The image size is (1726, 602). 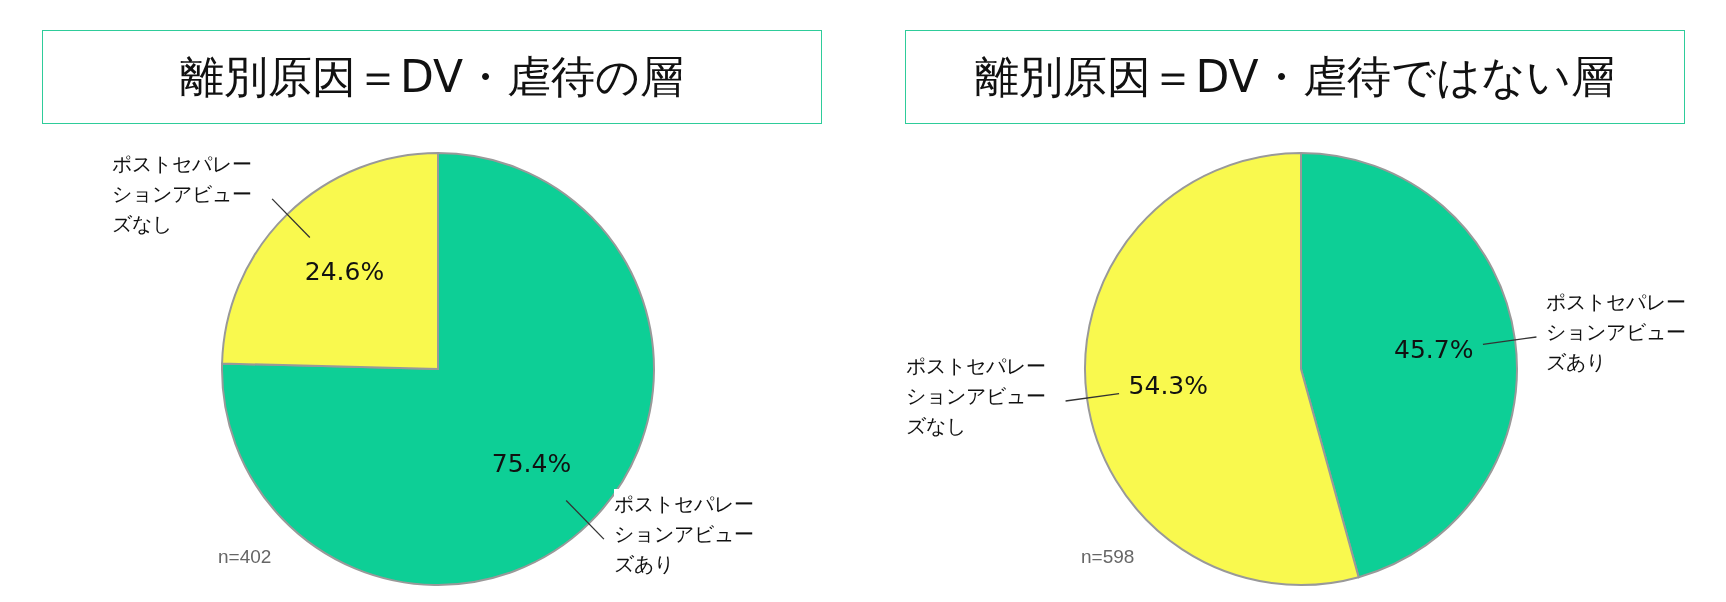 What do you see at coordinates (245, 557) in the screenshot?
I see `text: n=402` at bounding box center [245, 557].